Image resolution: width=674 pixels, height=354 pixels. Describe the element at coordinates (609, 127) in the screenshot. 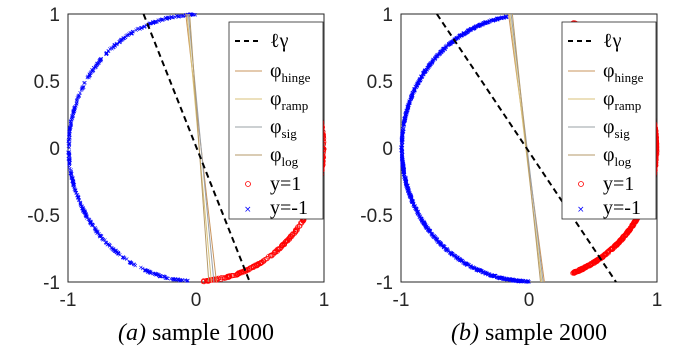

I see `legend-sig-base-b: φ` at that location.